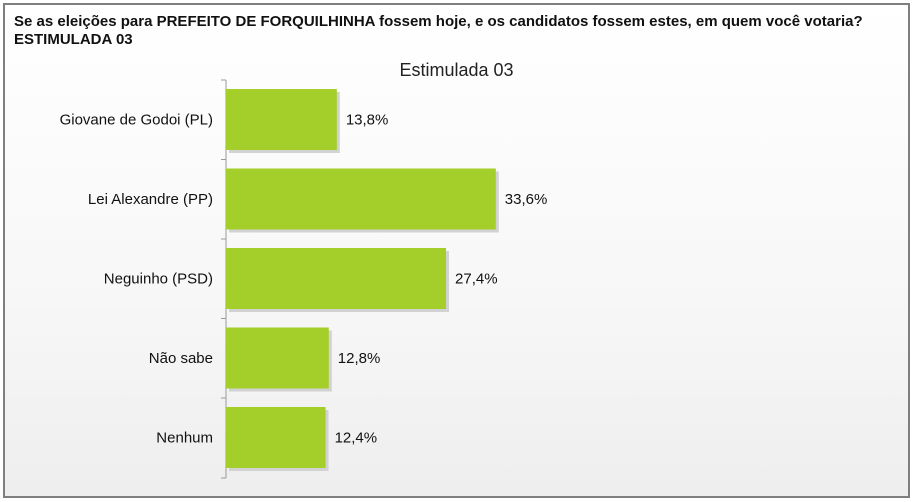  What do you see at coordinates (456, 70) in the screenshot?
I see `chart-title: Estimulada 03` at bounding box center [456, 70].